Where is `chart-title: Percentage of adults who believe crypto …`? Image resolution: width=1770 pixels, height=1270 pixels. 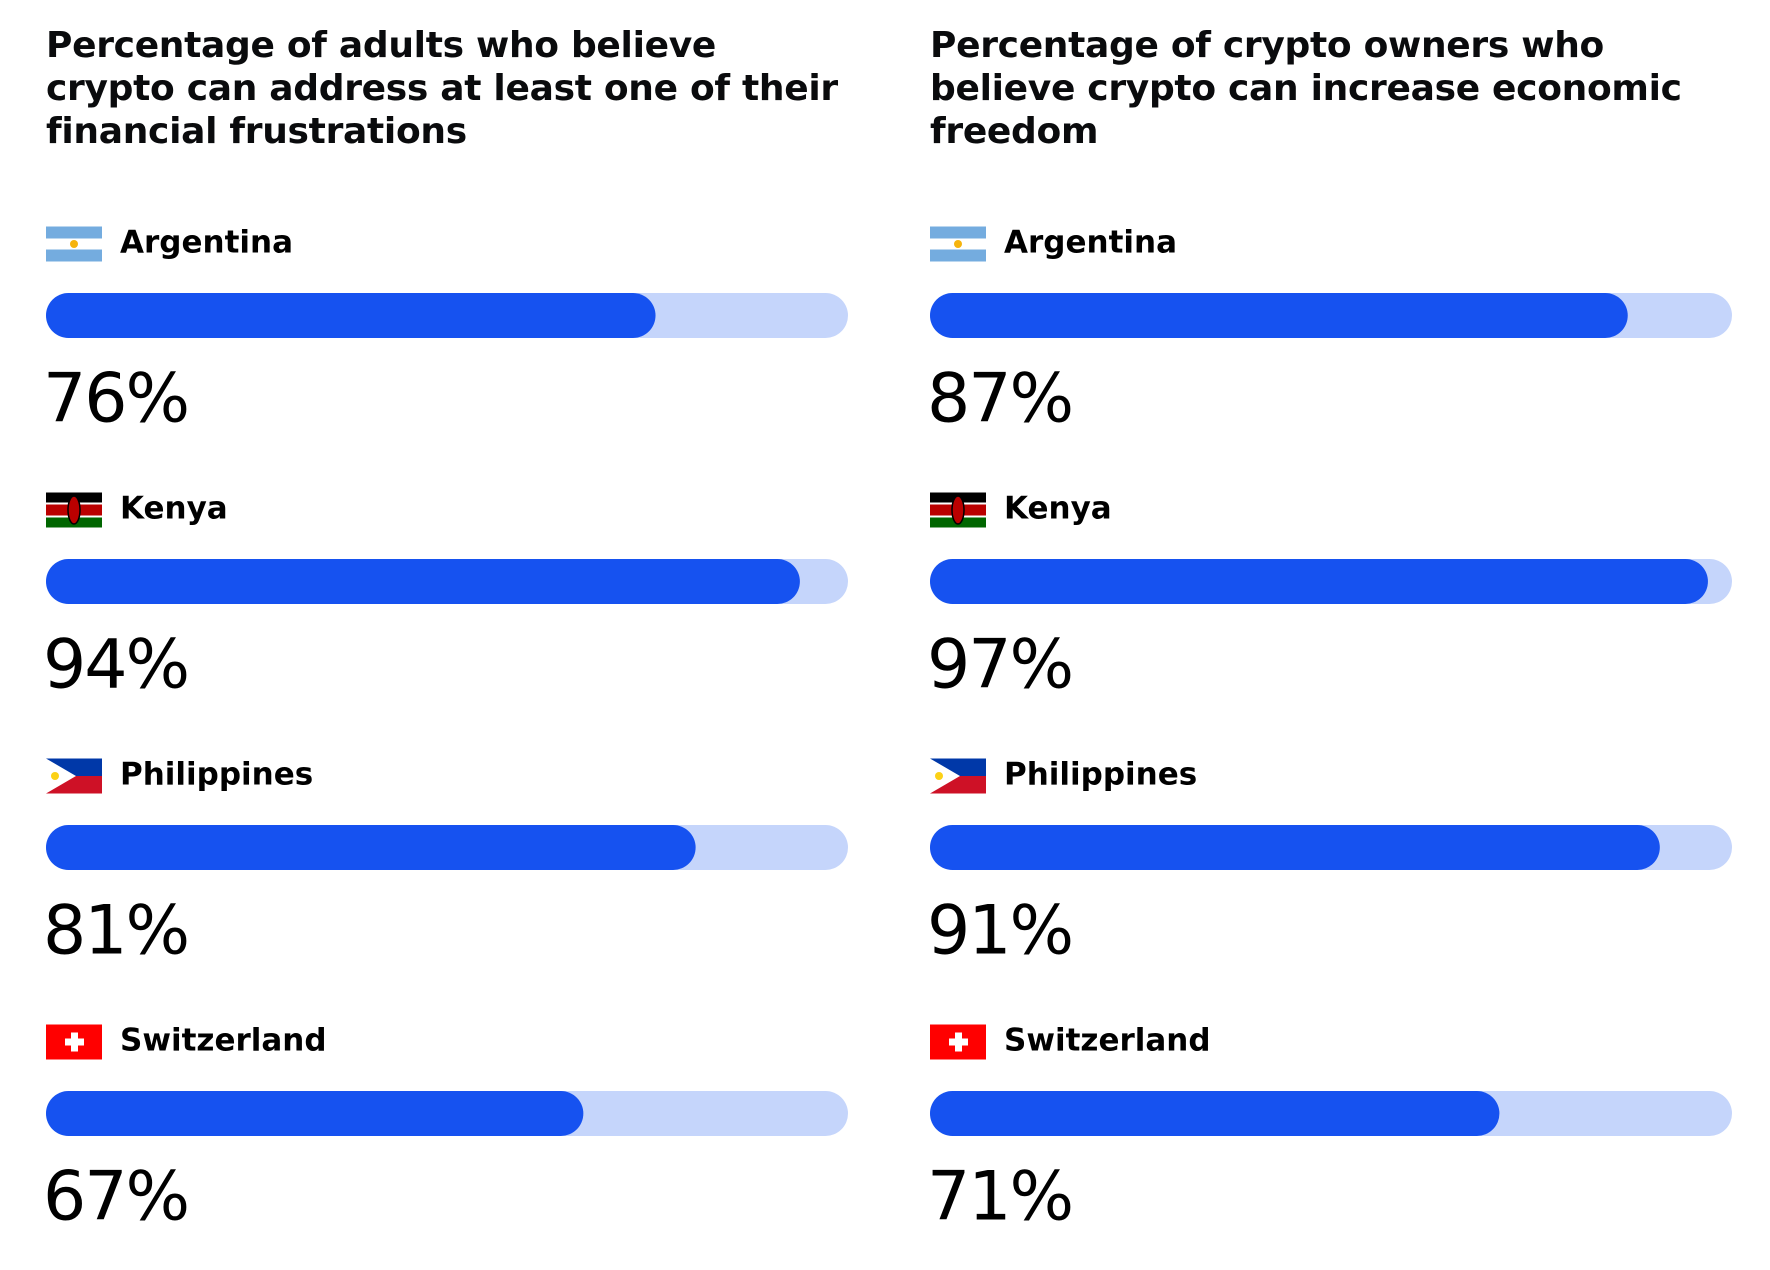 chart-title: Percentage of adults who believe crypto … is located at coordinates (442, 88).